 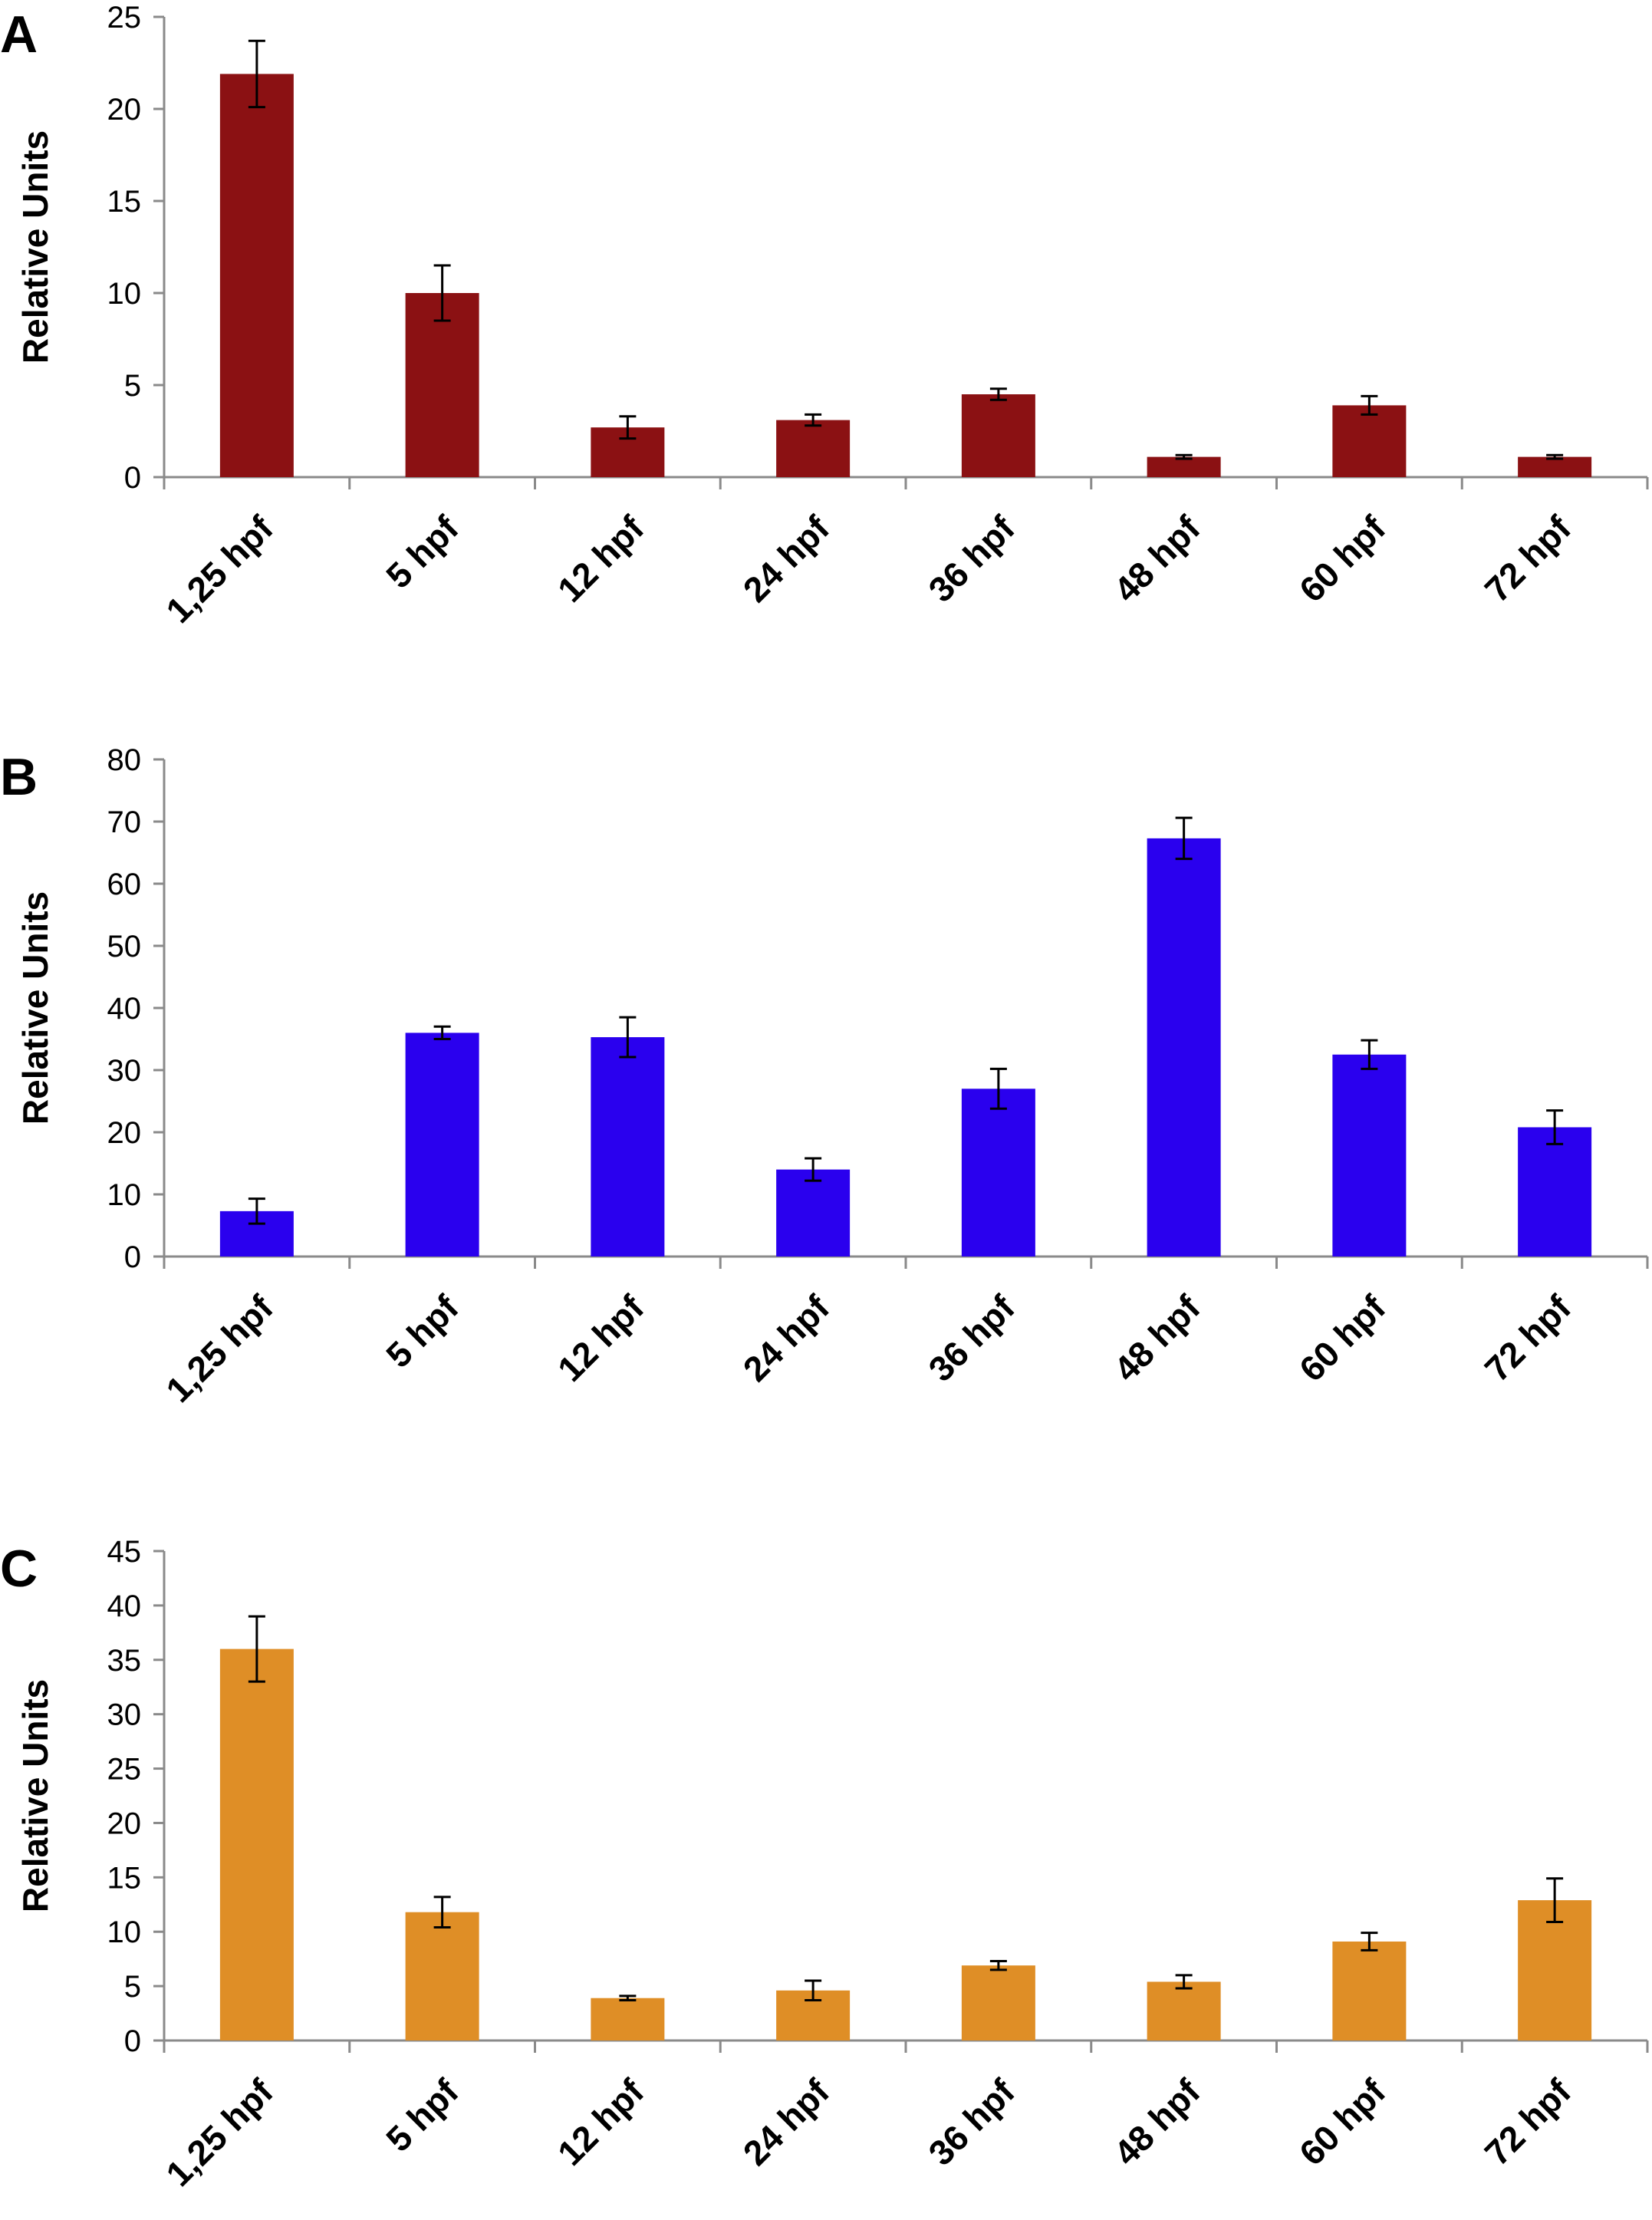 What do you see at coordinates (124, 946) in the screenshot?
I see `y-tick-label: 50` at bounding box center [124, 946].